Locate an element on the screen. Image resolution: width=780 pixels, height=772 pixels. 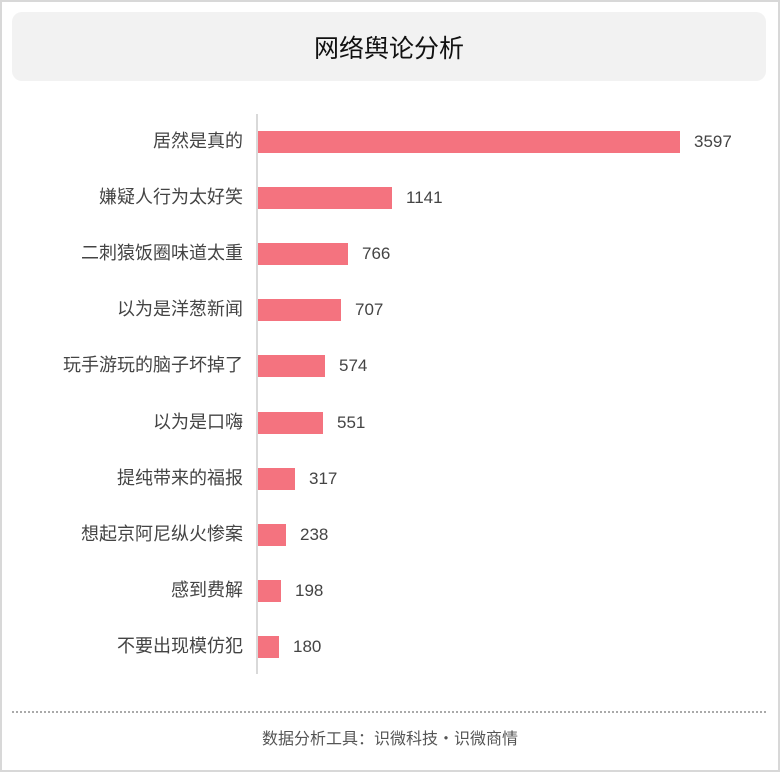
y-axis-line is located at coordinates (257, 394).